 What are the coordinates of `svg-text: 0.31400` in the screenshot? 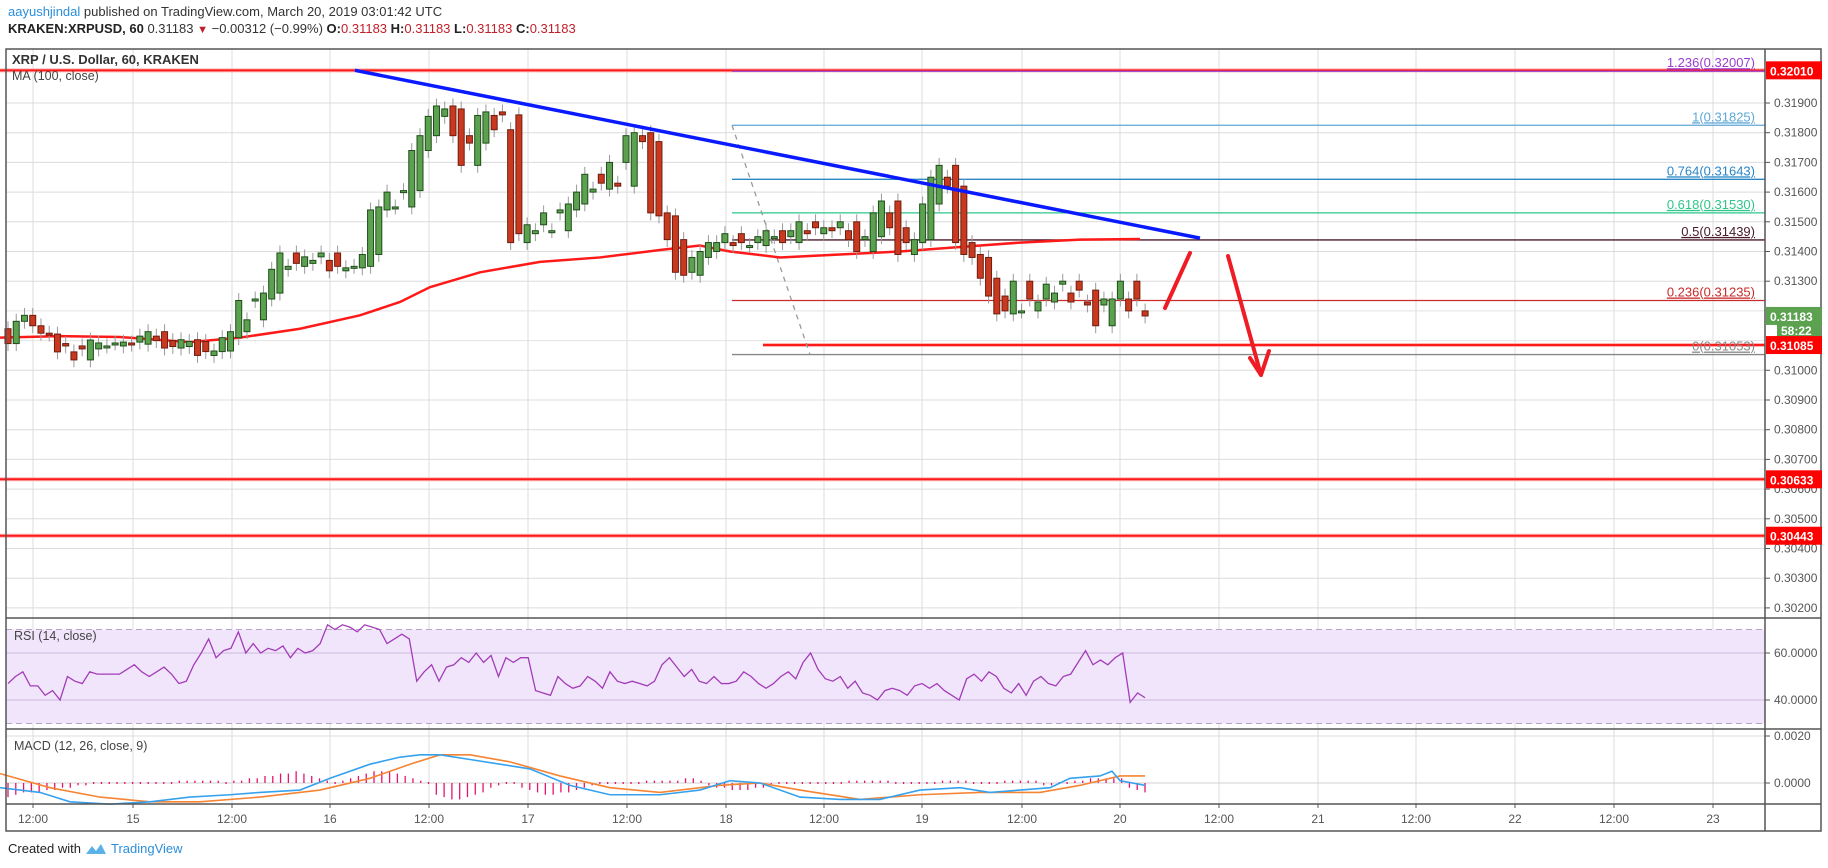 It's located at (1796, 252).